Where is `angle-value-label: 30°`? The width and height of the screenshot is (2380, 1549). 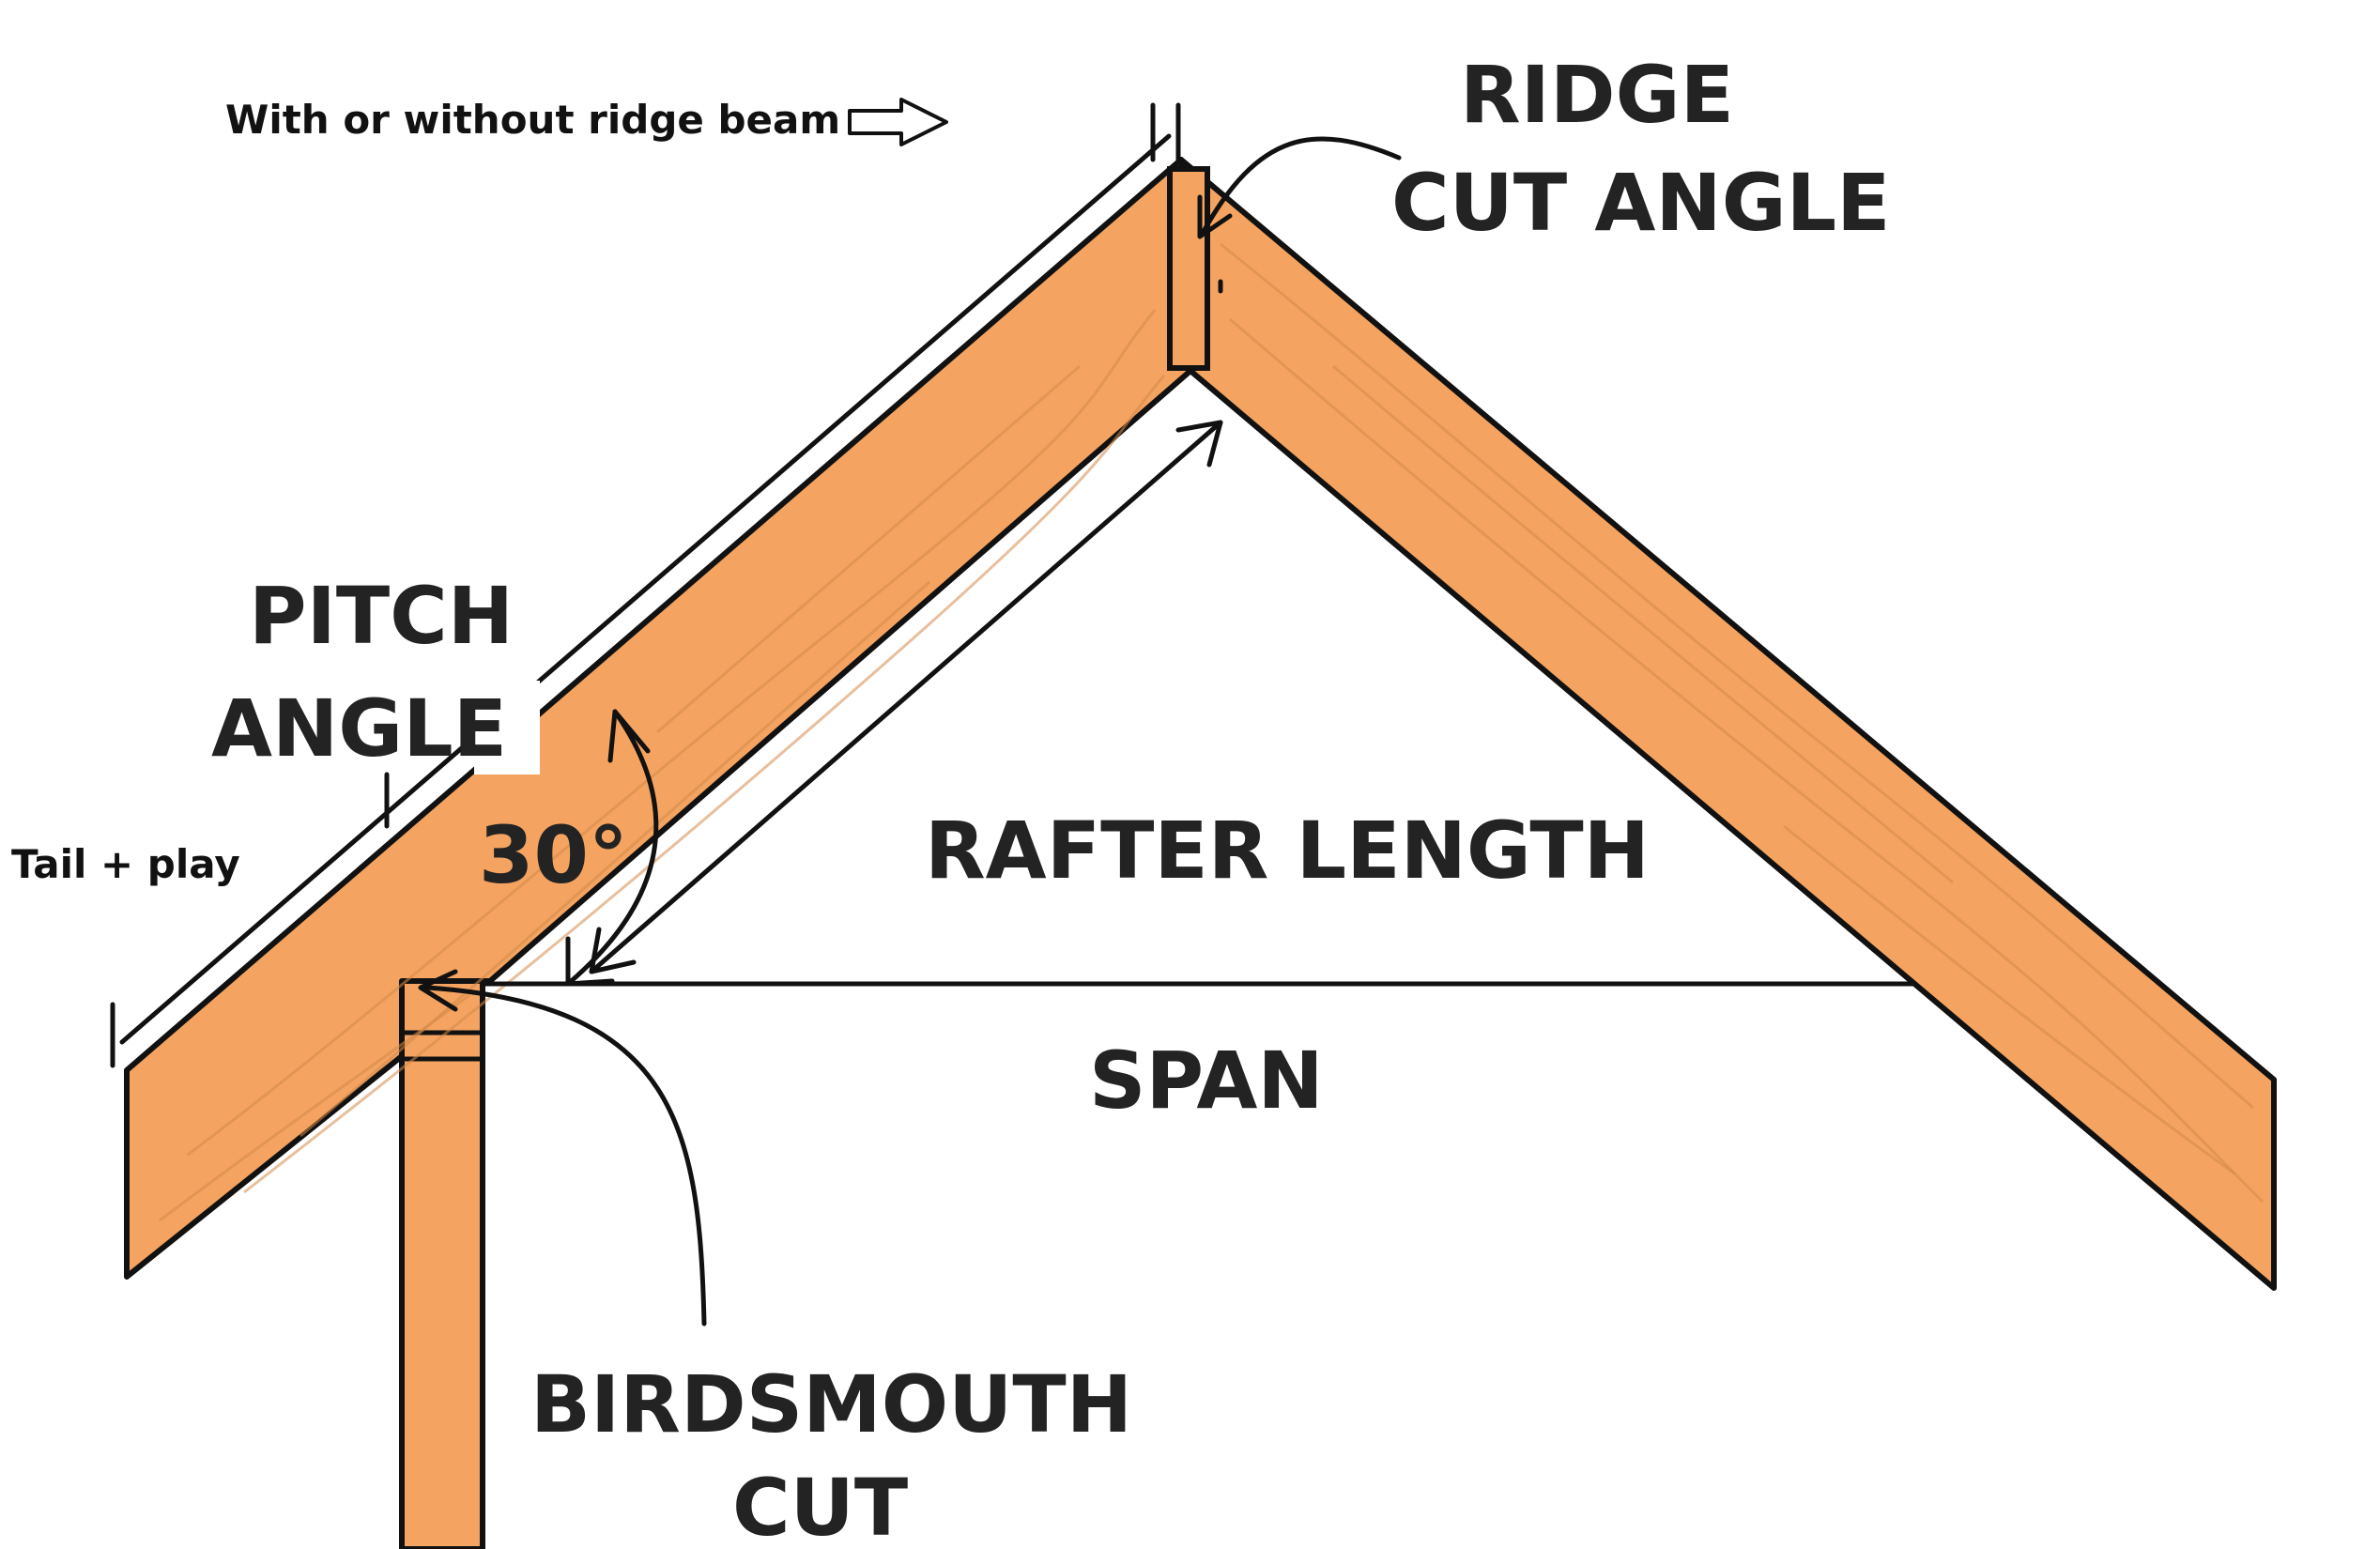 angle-value-label: 30° is located at coordinates (553, 855).